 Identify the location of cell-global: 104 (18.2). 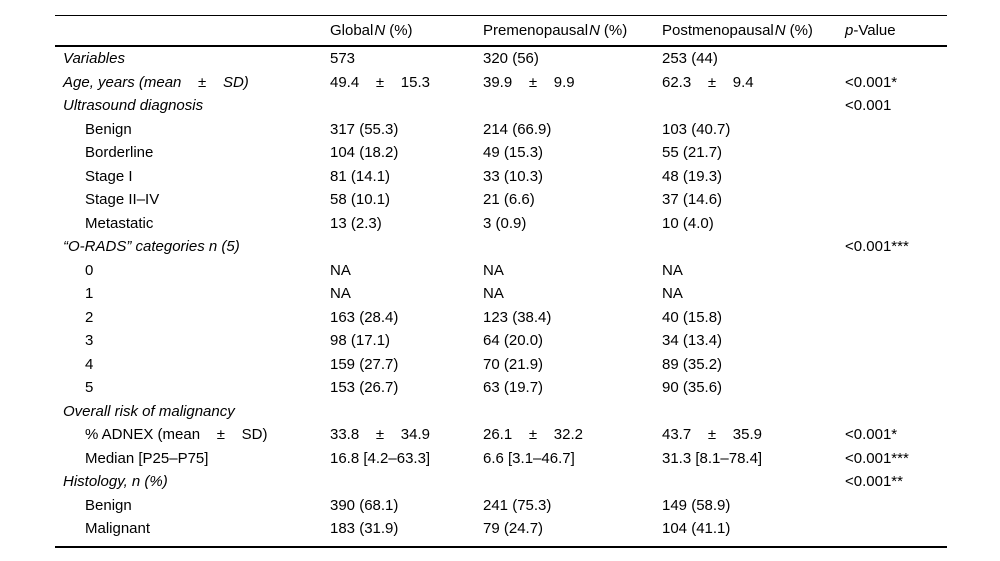
(364, 152).